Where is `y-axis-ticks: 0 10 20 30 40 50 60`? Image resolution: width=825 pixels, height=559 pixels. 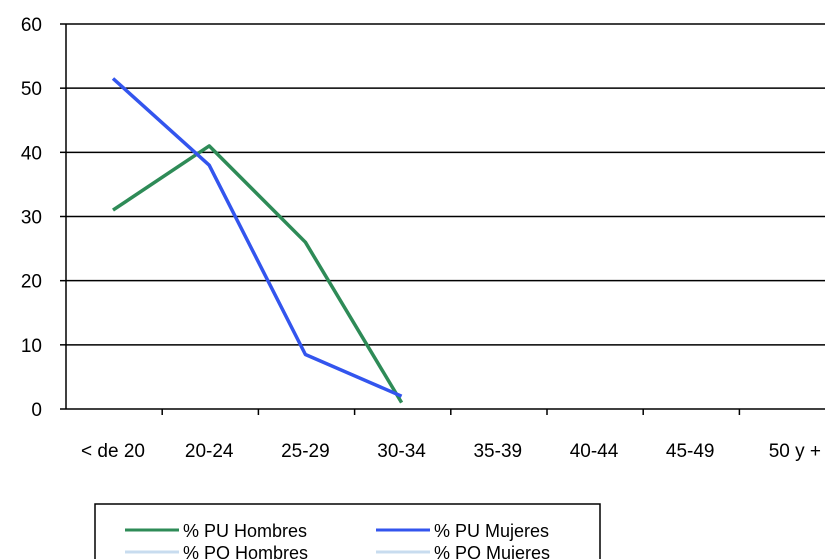 y-axis-ticks: 0 10 20 30 40 50 60 is located at coordinates (43, 218).